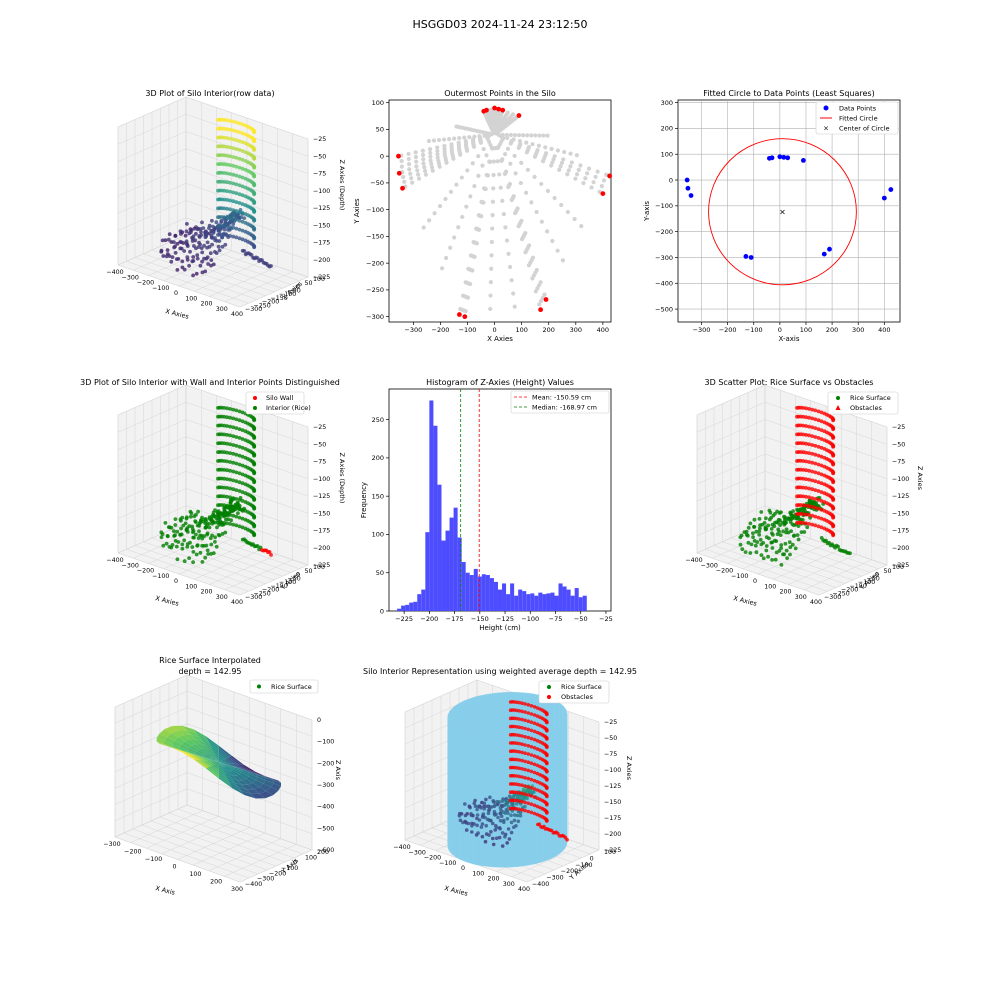 The height and width of the screenshot is (1000, 1000). Describe the element at coordinates (664, 258) in the screenshot. I see `p3-ytick-label: −300` at that location.